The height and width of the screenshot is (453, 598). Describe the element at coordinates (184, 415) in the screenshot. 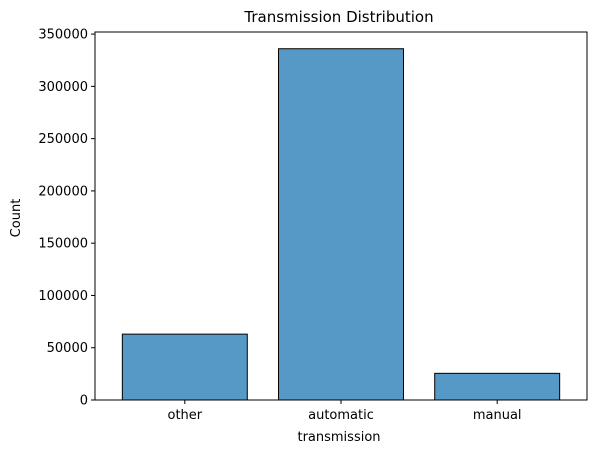

I see `x-tick-label-other: other` at that location.